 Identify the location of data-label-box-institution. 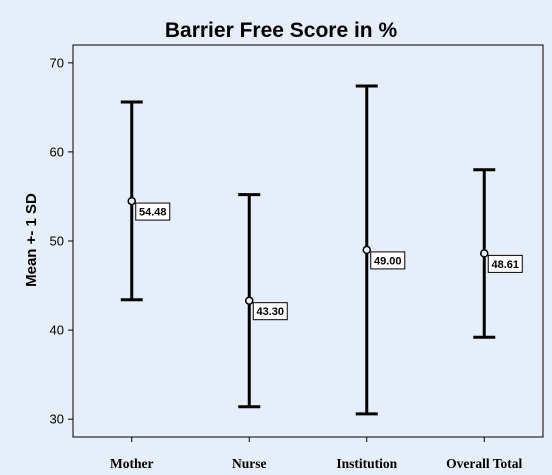
(388, 260).